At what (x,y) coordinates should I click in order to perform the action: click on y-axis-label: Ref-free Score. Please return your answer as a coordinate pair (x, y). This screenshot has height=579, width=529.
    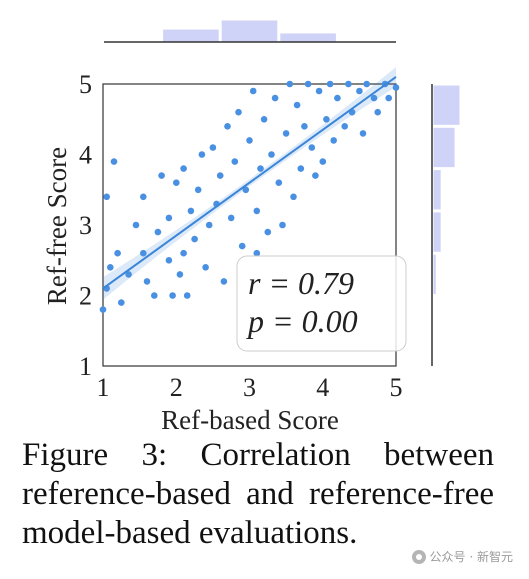
    Looking at the image, I should click on (57, 226).